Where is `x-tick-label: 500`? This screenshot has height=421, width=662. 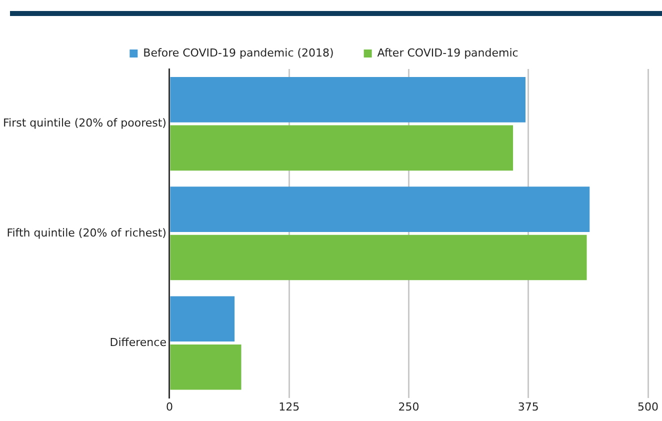 x-tick-label: 500 is located at coordinates (648, 407).